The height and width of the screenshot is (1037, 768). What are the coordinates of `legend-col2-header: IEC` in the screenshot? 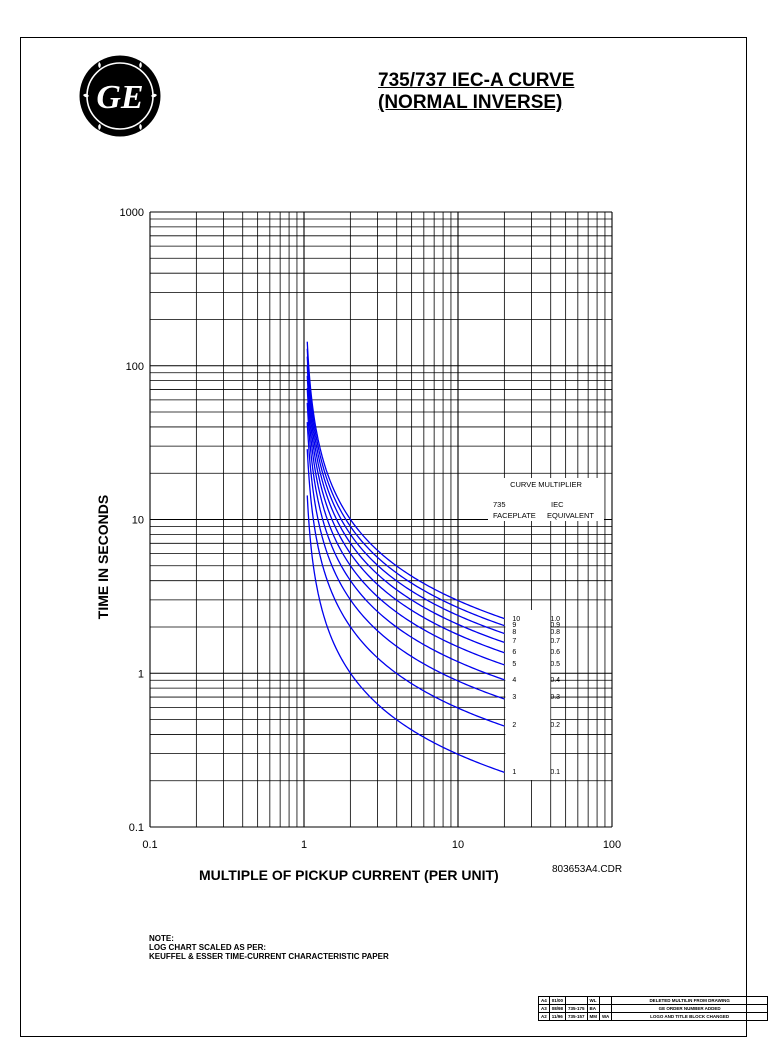 It's located at (557, 504).